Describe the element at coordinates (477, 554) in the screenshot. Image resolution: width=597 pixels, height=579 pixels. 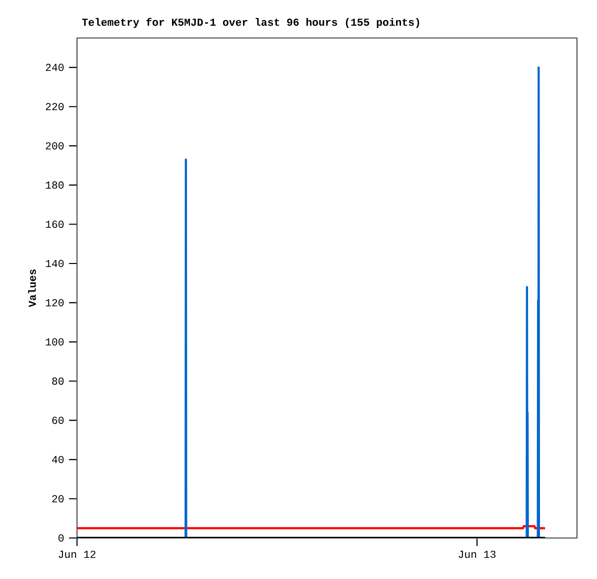
I see `x-tick-label: Jun 13` at that location.